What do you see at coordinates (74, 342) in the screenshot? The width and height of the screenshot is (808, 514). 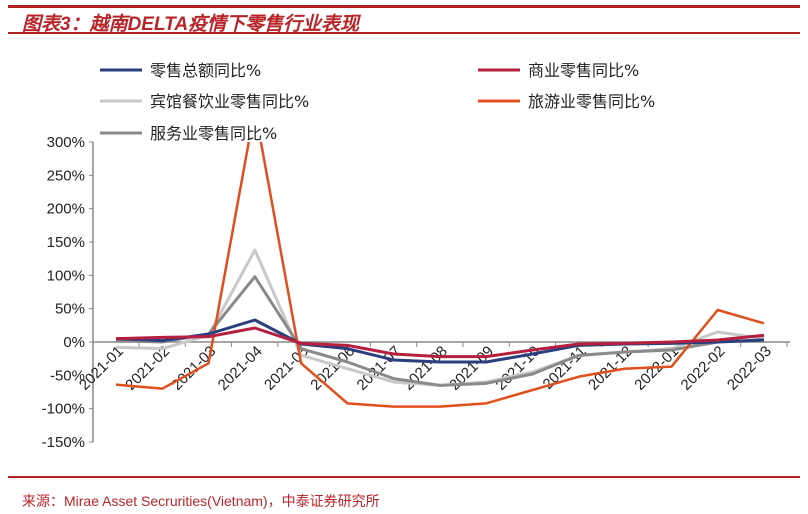 I see `y-tick-label: 0%` at bounding box center [74, 342].